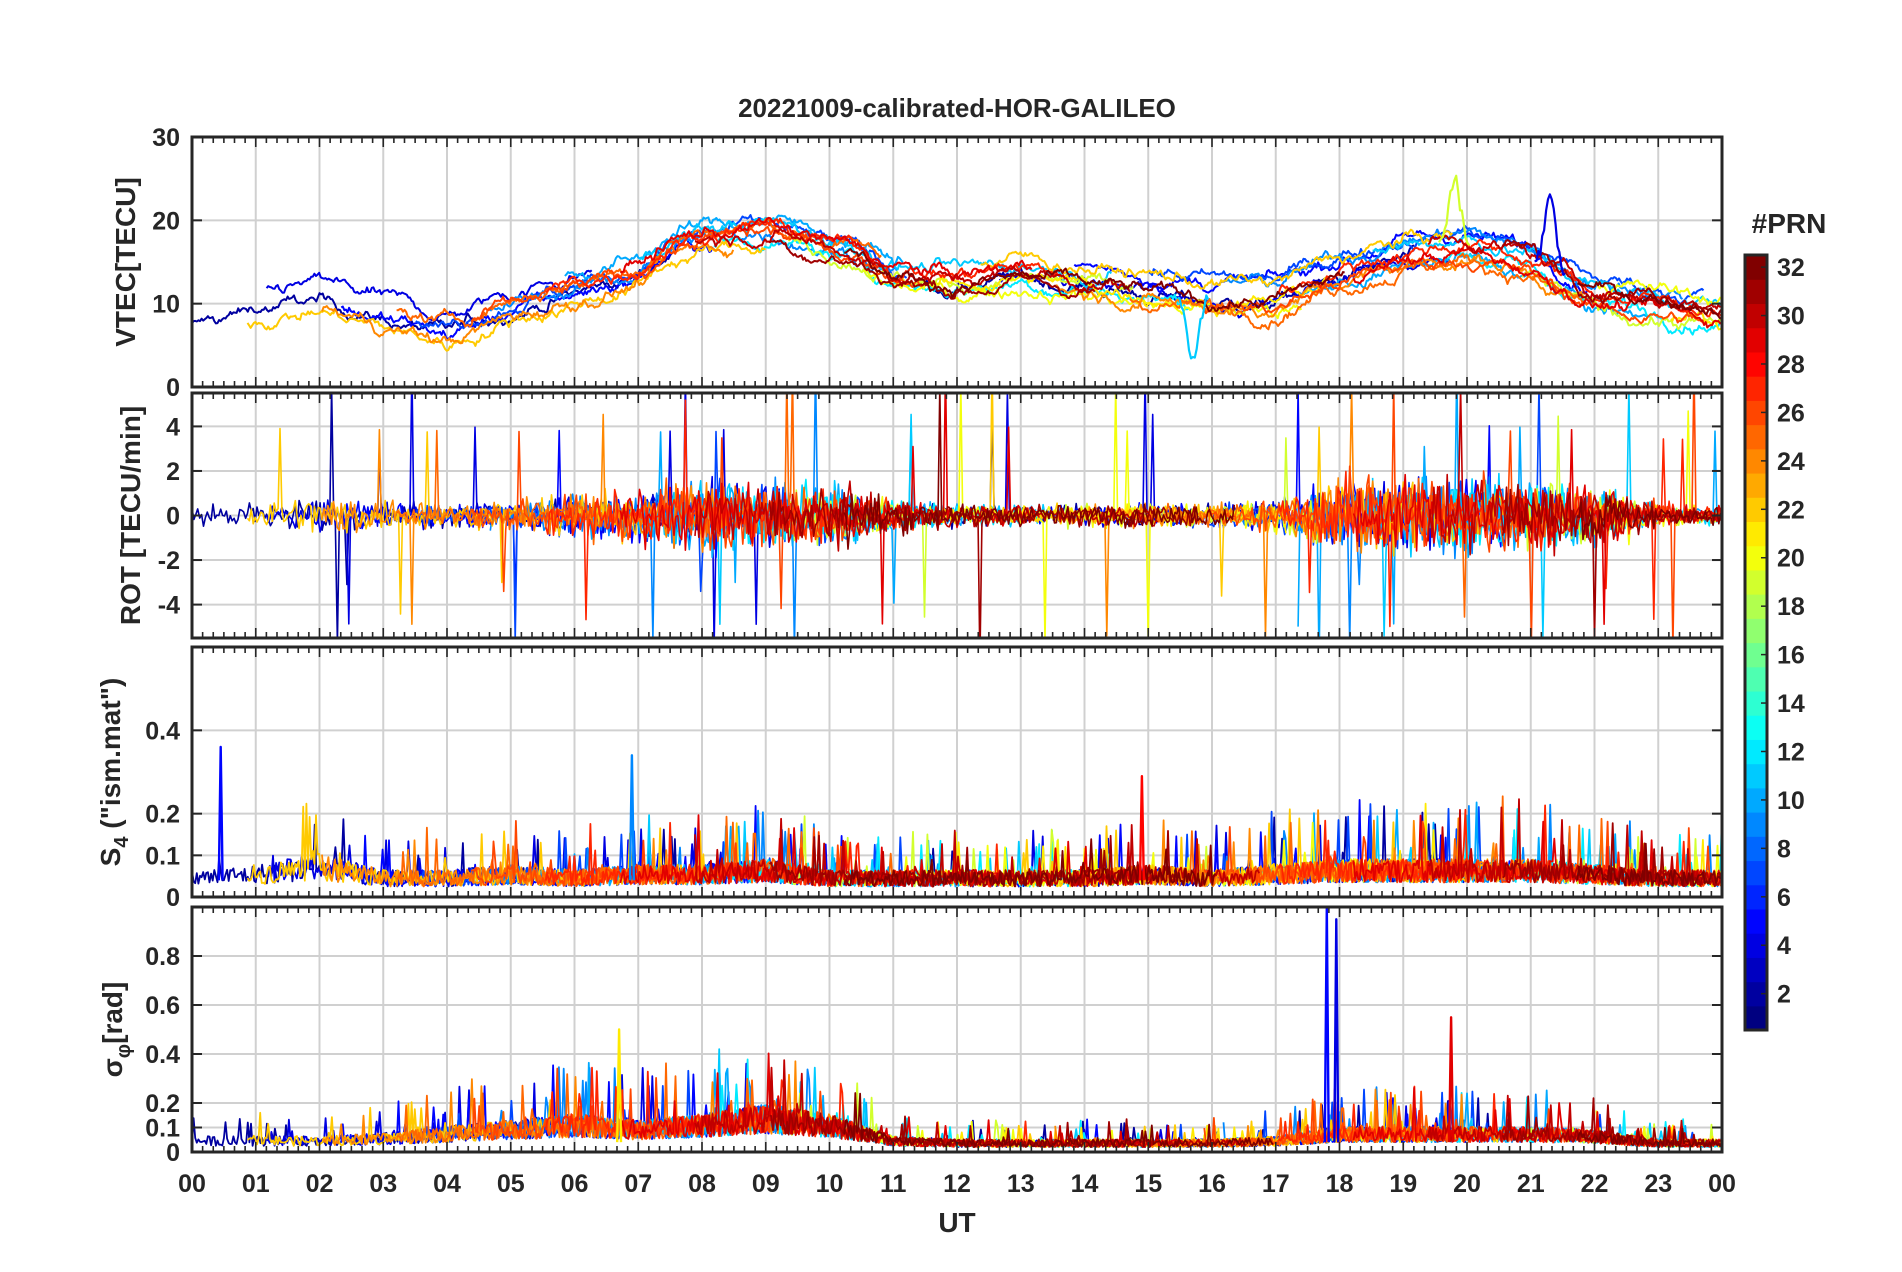 Image resolution: width=1902 pixels, height=1272 pixels. What do you see at coordinates (162, 1006) in the screenshot?
I see `sigma_phi-y-tick-label: 0.6` at bounding box center [162, 1006].